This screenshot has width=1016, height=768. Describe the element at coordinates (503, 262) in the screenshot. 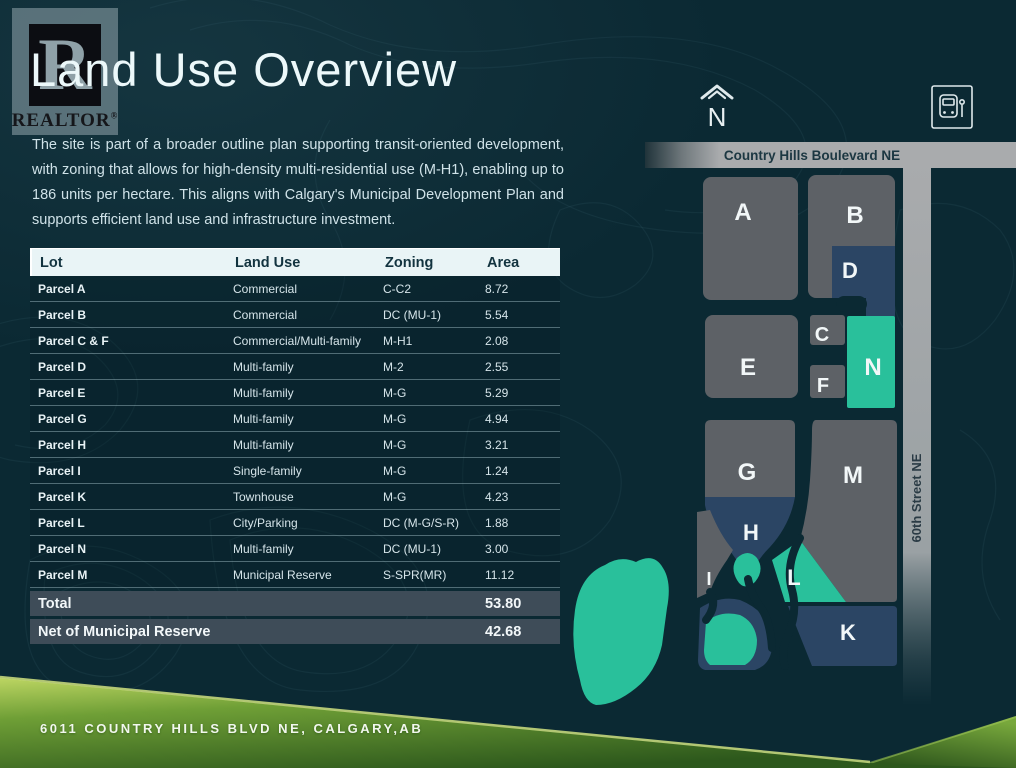

I see `column-header-area: Area` at that location.